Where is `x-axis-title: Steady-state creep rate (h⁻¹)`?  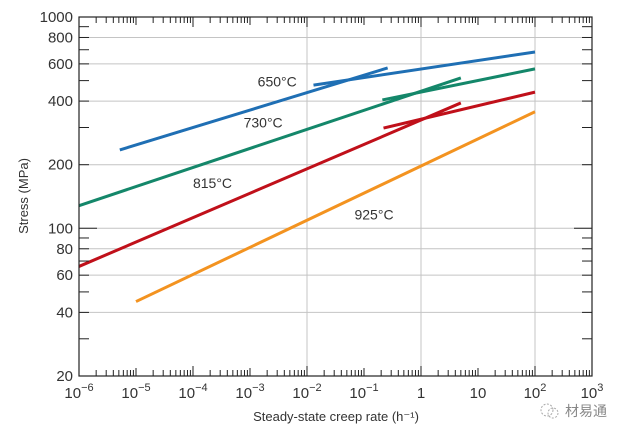 x-axis-title: Steady-state creep rate (h⁻¹) is located at coordinates (336, 416).